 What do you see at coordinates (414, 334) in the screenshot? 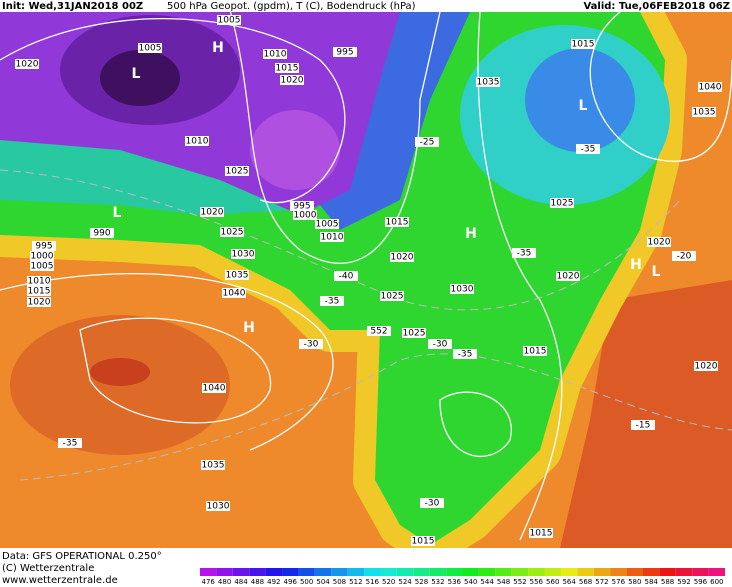
I see `map-label: 1025` at bounding box center [414, 334].